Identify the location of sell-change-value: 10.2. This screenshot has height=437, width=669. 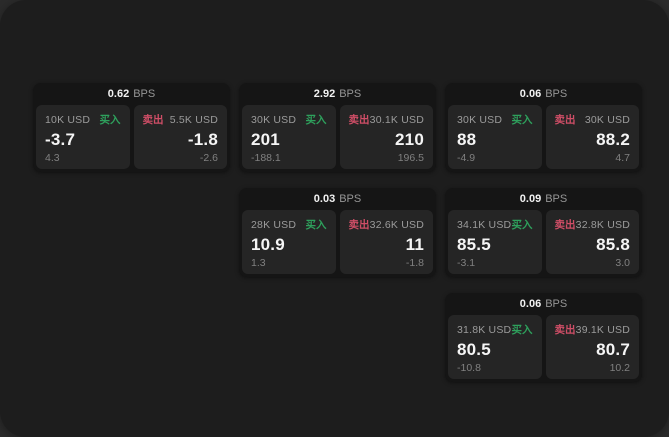
(619, 368).